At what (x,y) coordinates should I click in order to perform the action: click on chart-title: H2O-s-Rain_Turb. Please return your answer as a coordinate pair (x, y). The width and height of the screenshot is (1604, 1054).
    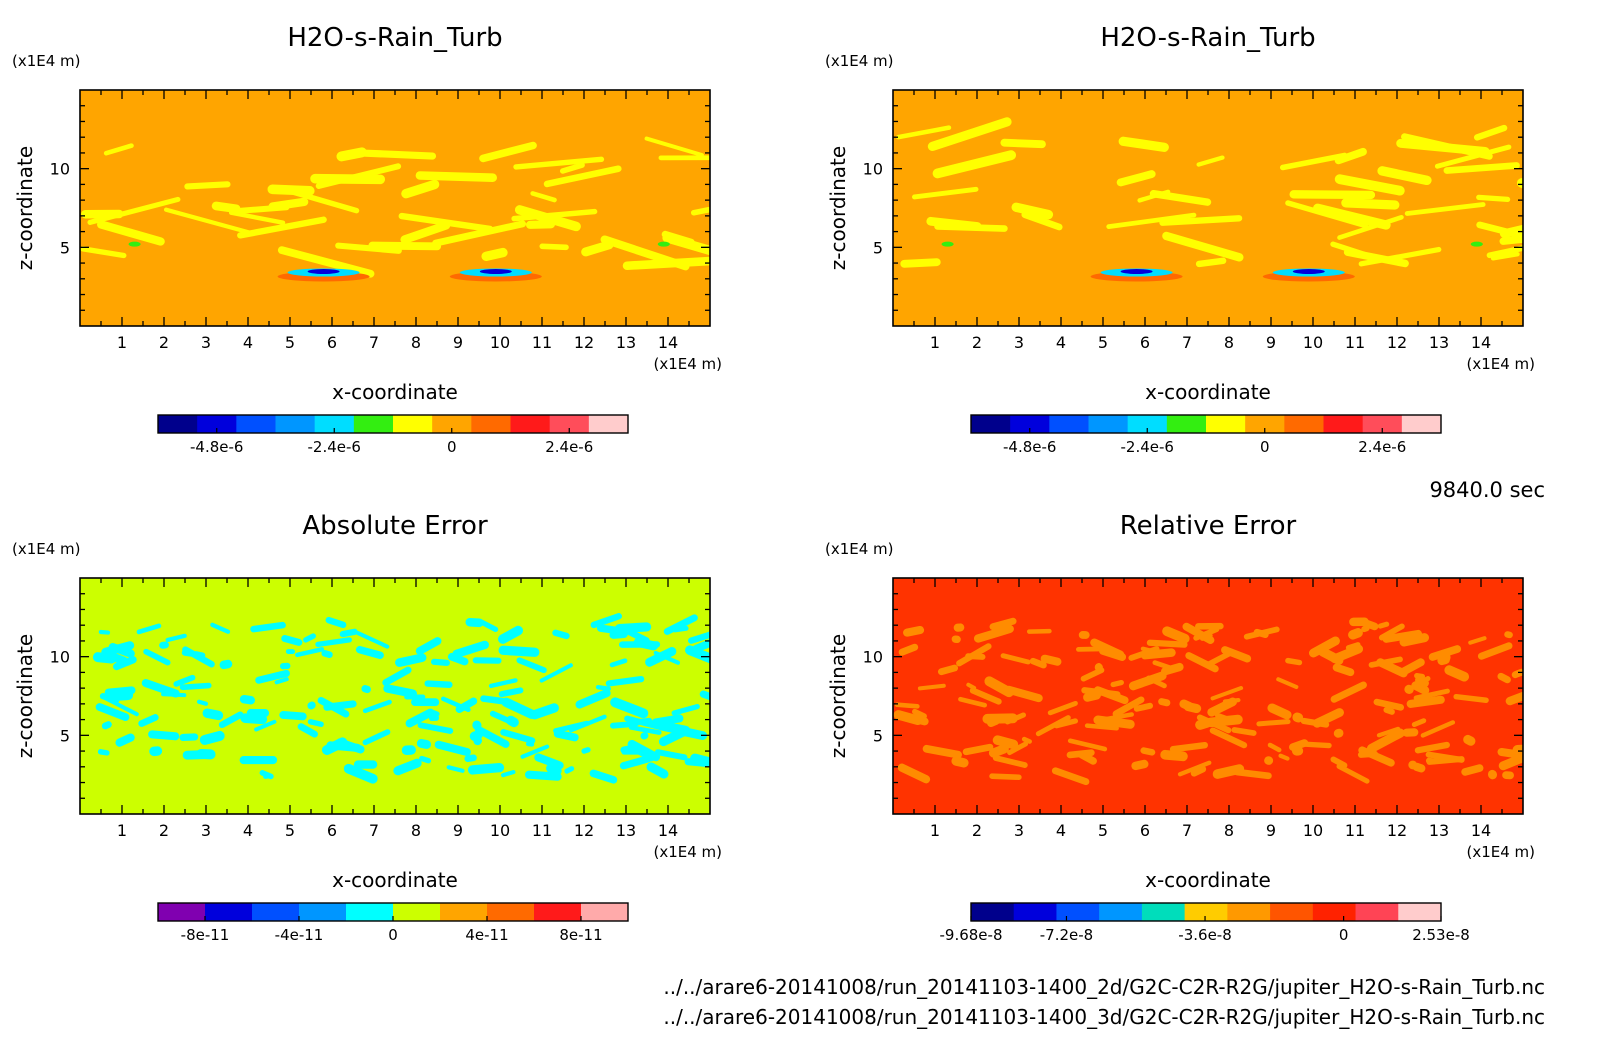
    Looking at the image, I should click on (394, 38).